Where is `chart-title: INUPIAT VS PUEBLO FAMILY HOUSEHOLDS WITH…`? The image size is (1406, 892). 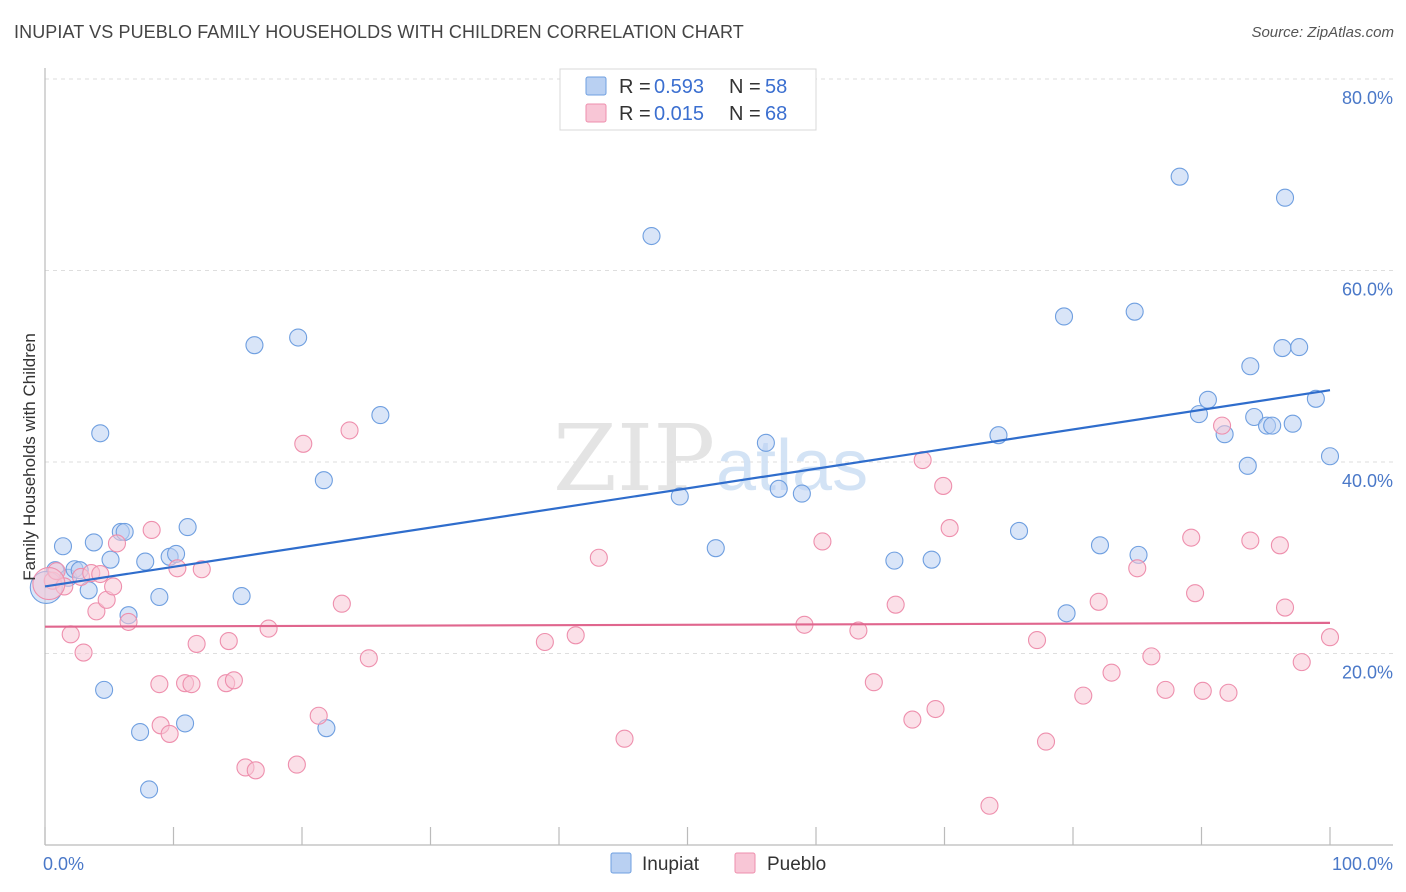
chart-title: INUPIAT VS PUEBLO FAMILY HOUSEHOLDS WITH… is located at coordinates (379, 32).